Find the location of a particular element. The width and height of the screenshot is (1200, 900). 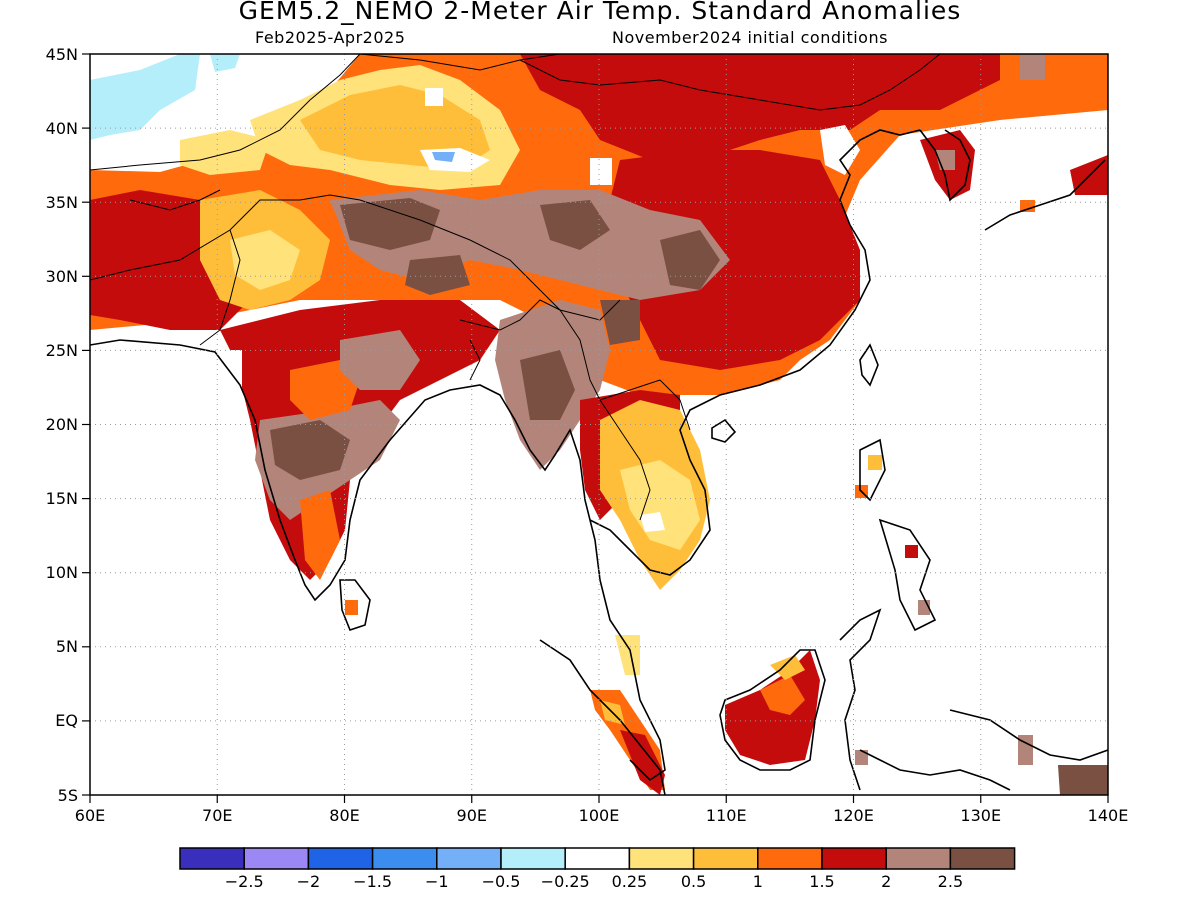

lon-tick-label: 90E is located at coordinates (472, 815).